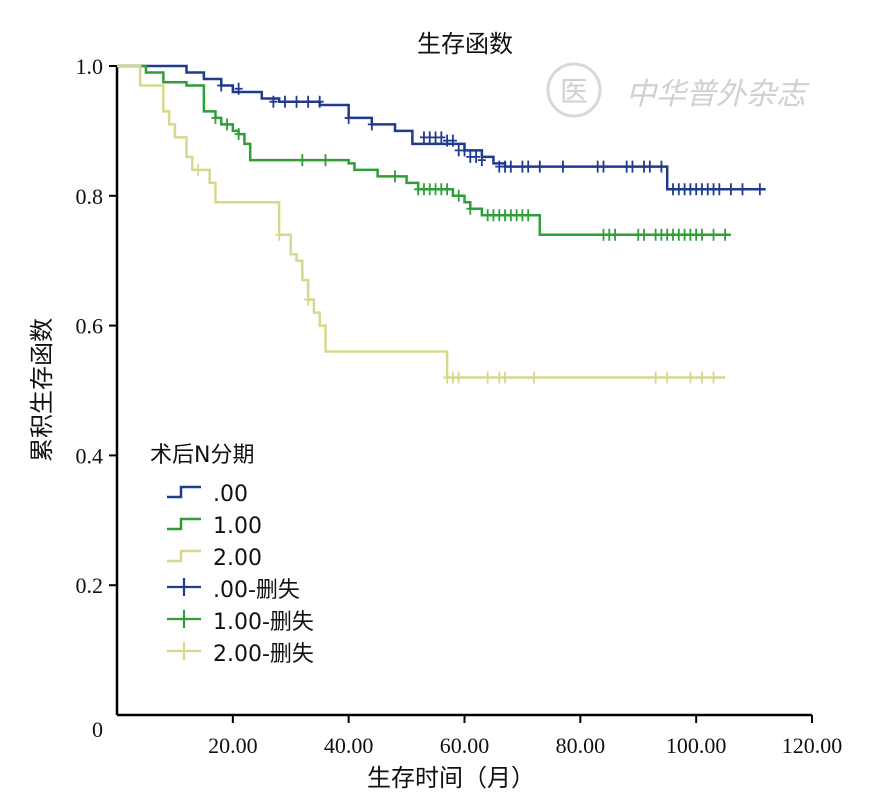 The width and height of the screenshot is (881, 806). Describe the element at coordinates (465, 745) in the screenshot. I see `x-tick-label: 60.00` at that location.